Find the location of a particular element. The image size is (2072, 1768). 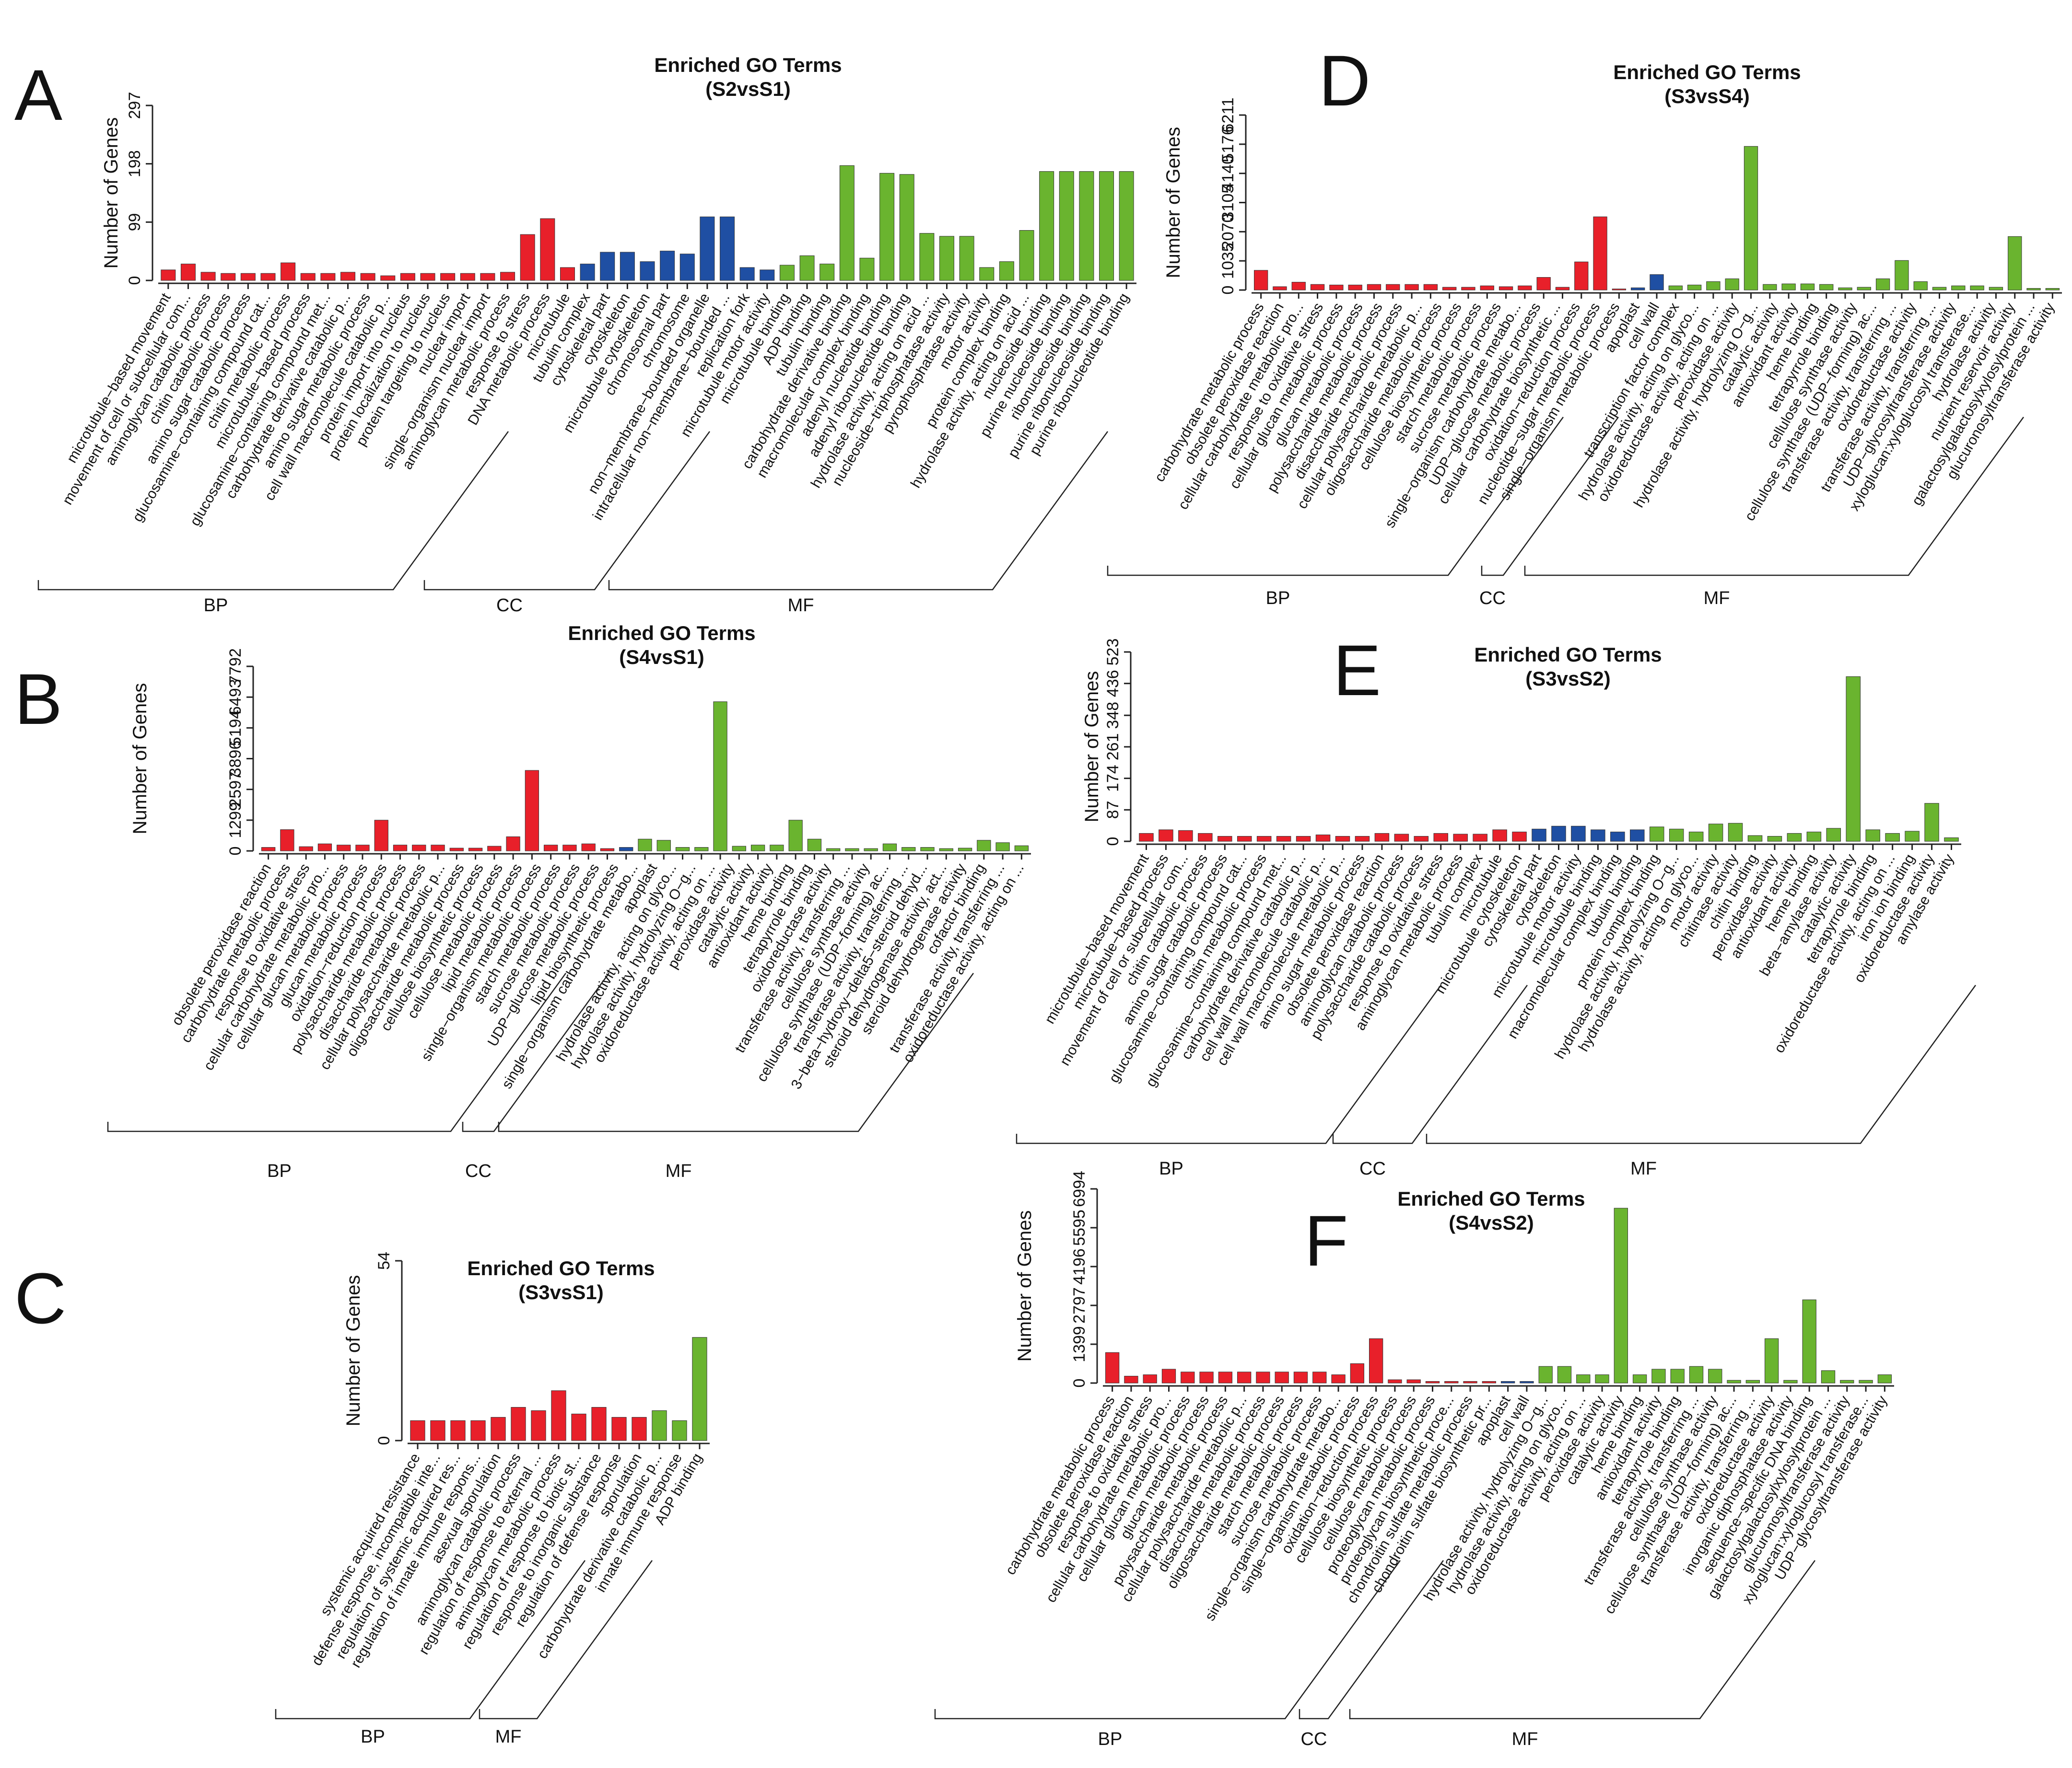

panel-c-title: Enriched GO Terms is located at coordinates (561, 1268).